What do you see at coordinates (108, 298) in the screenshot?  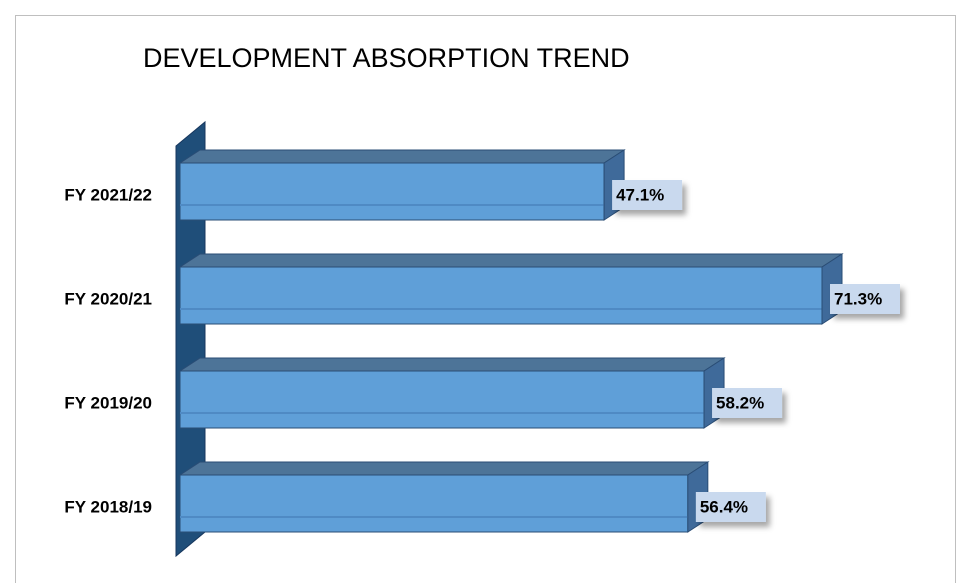 I see `y-tick-label: FY 2020/21` at bounding box center [108, 298].